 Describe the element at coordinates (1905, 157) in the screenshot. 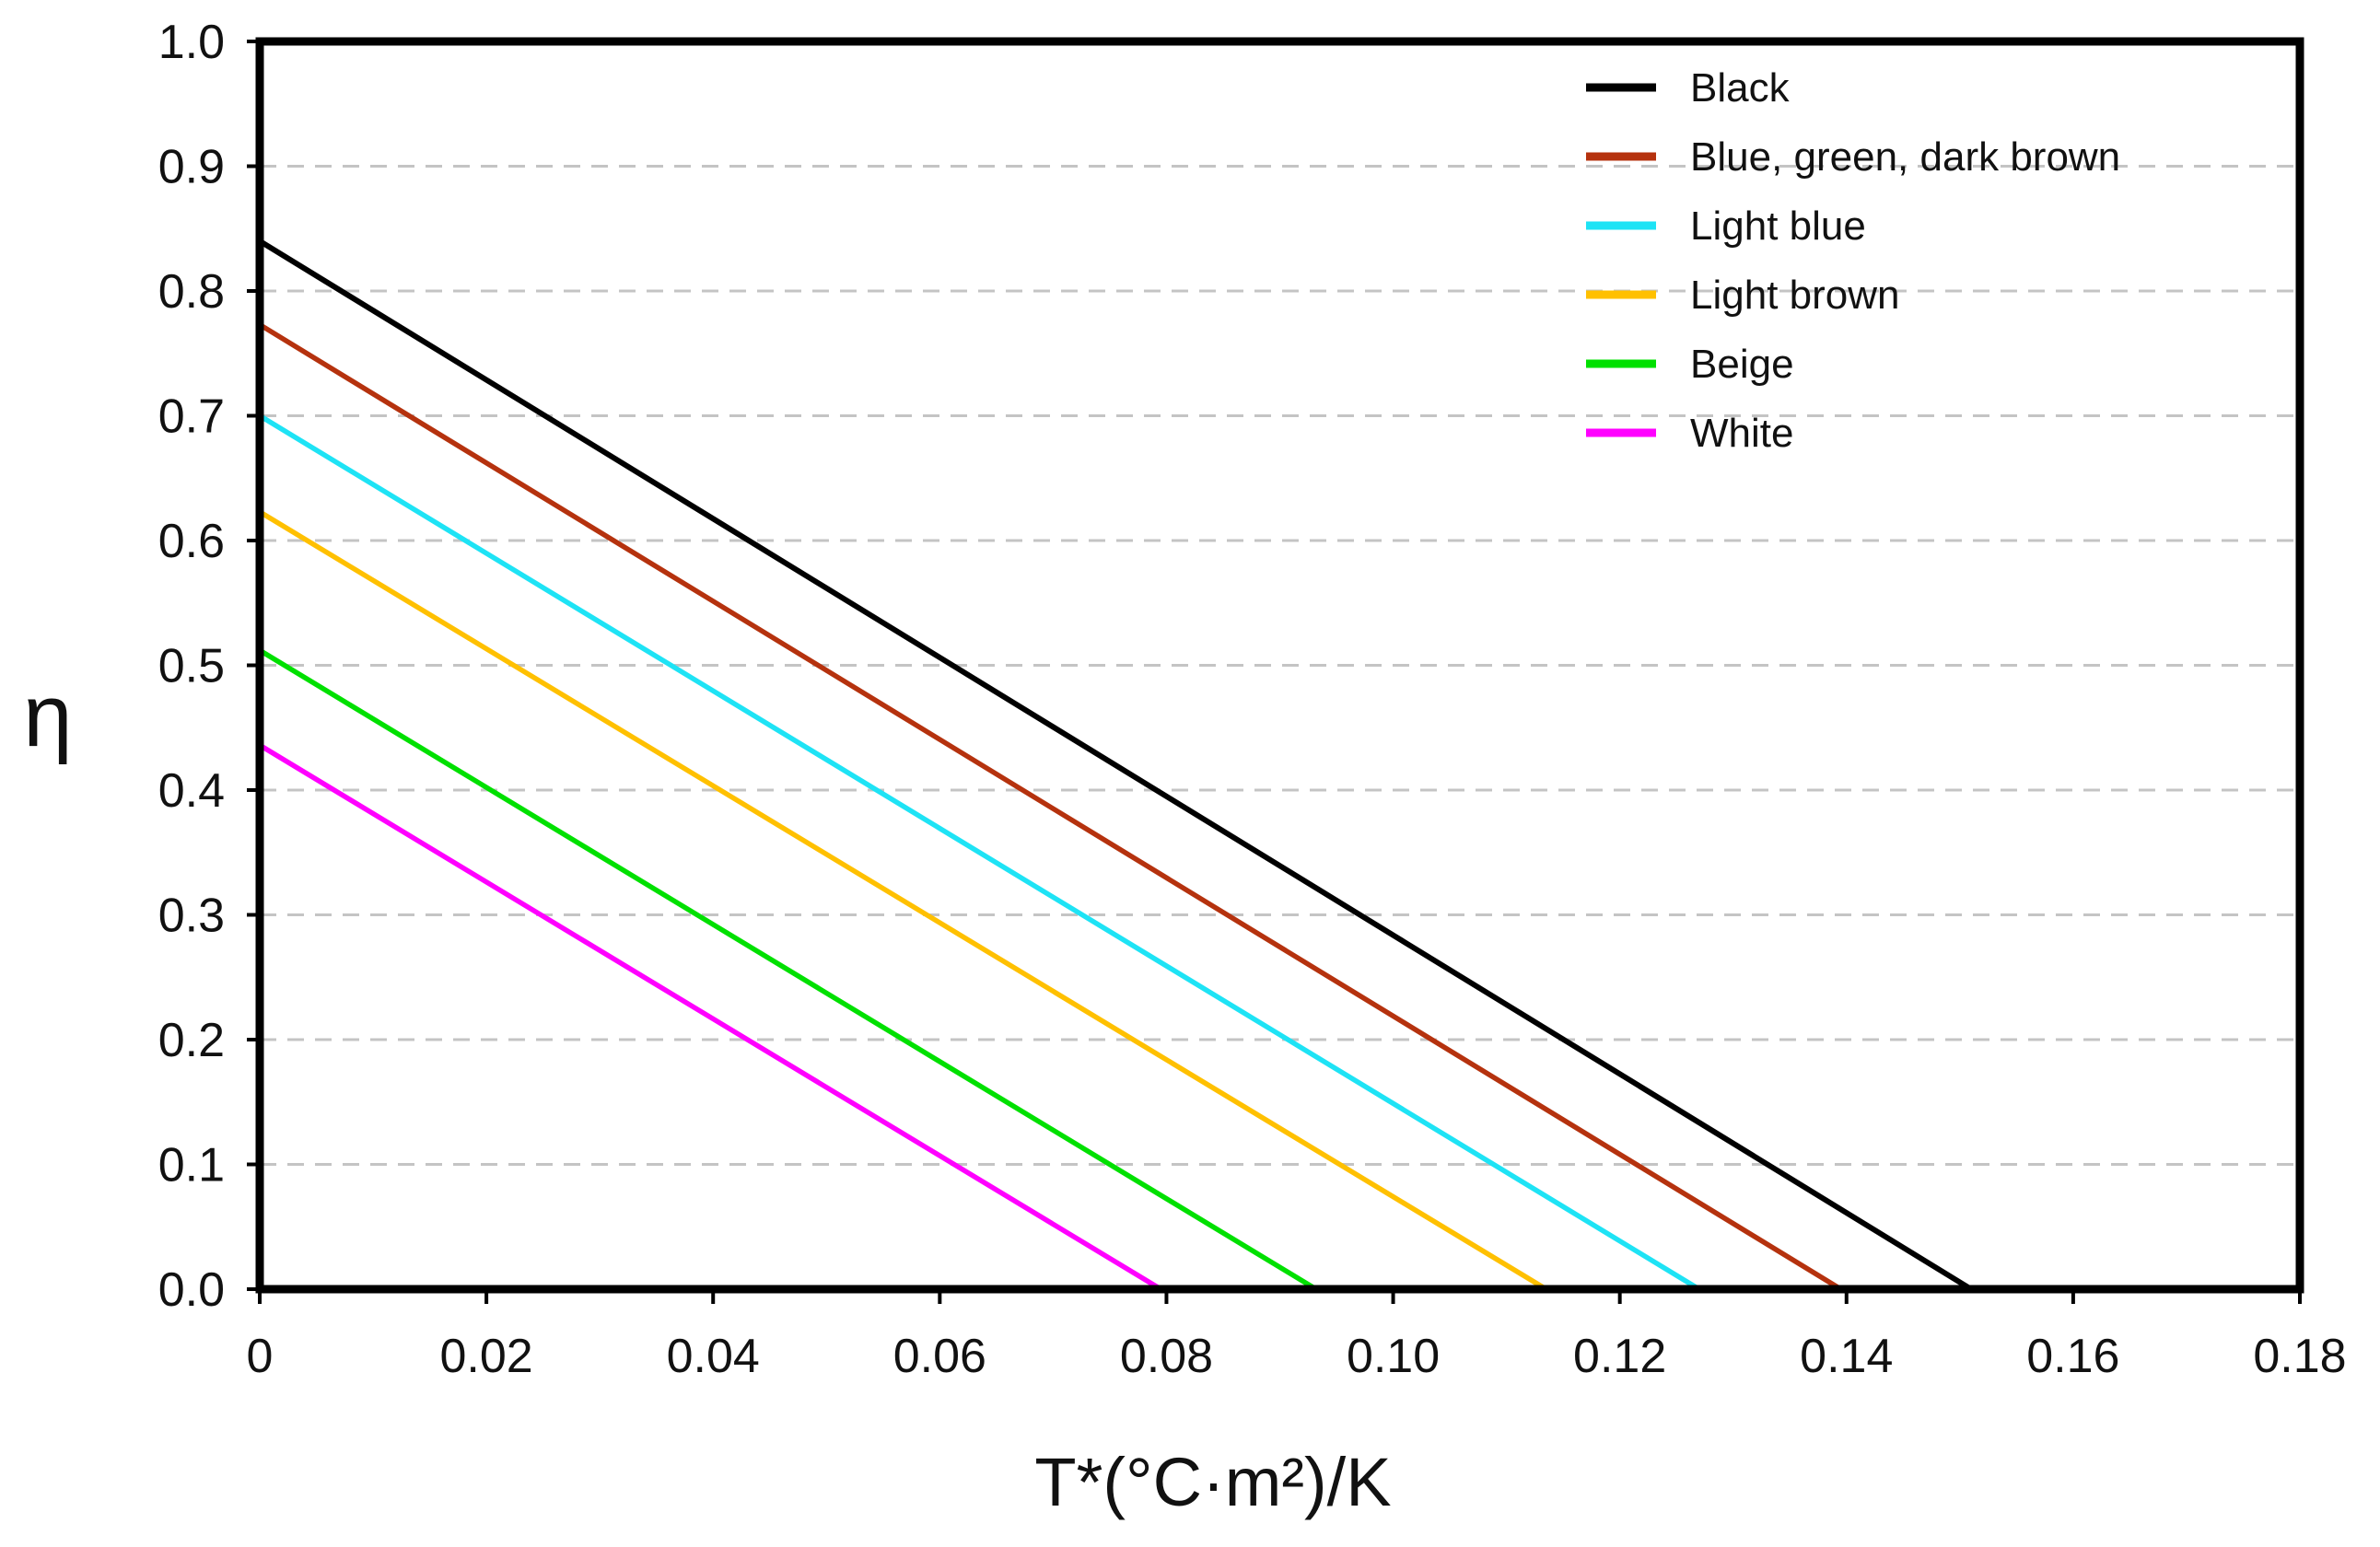

I see `legend-label: Blue, green, dark brown` at that location.